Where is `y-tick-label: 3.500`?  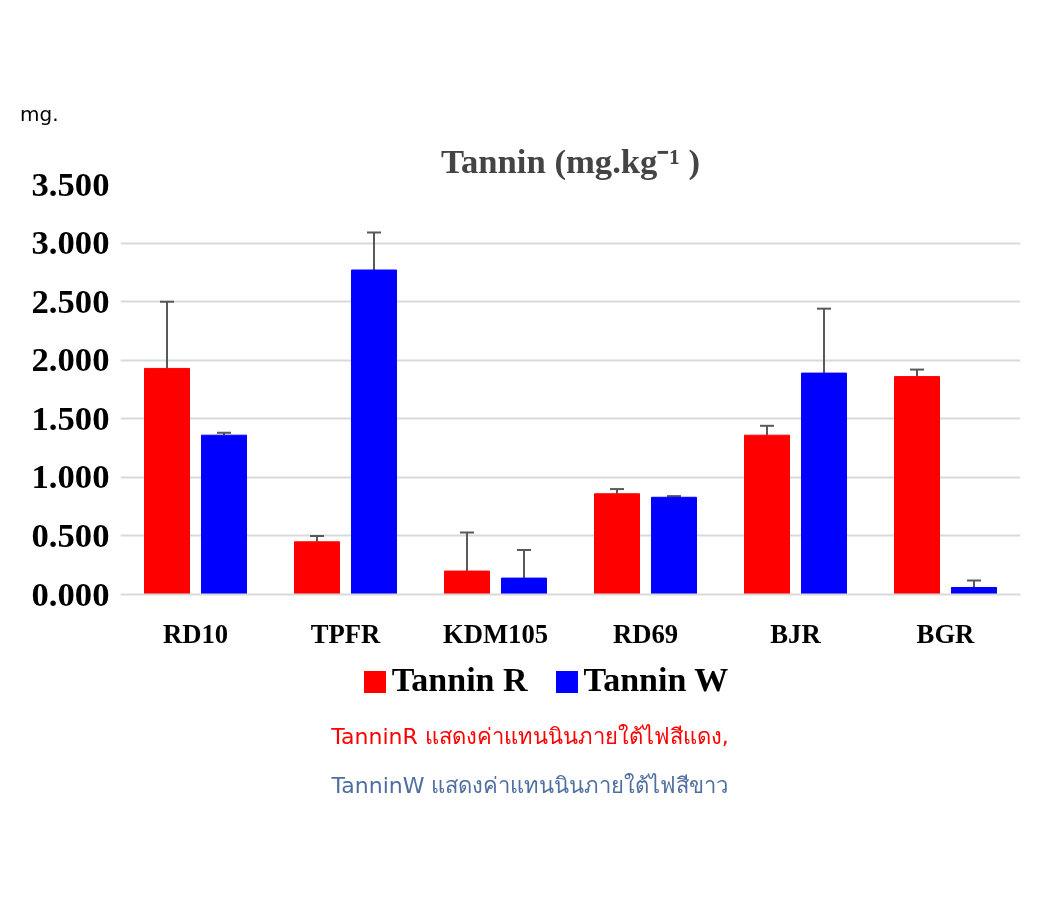 y-tick-label: 3.500 is located at coordinates (70, 183).